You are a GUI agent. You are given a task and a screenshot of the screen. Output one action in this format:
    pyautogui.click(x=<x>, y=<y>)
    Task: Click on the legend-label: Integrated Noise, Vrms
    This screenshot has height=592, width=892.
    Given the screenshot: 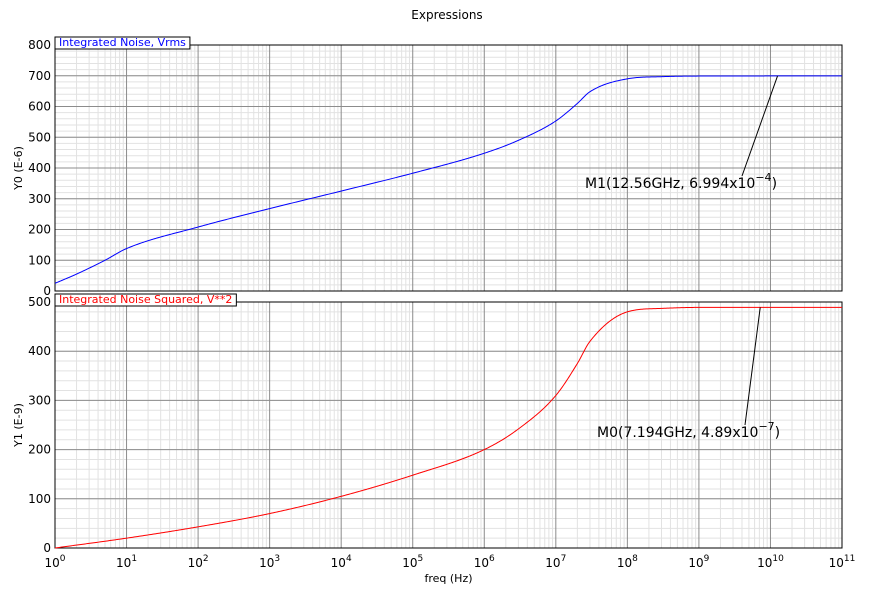 What is the action you would take?
    pyautogui.click(x=122, y=42)
    